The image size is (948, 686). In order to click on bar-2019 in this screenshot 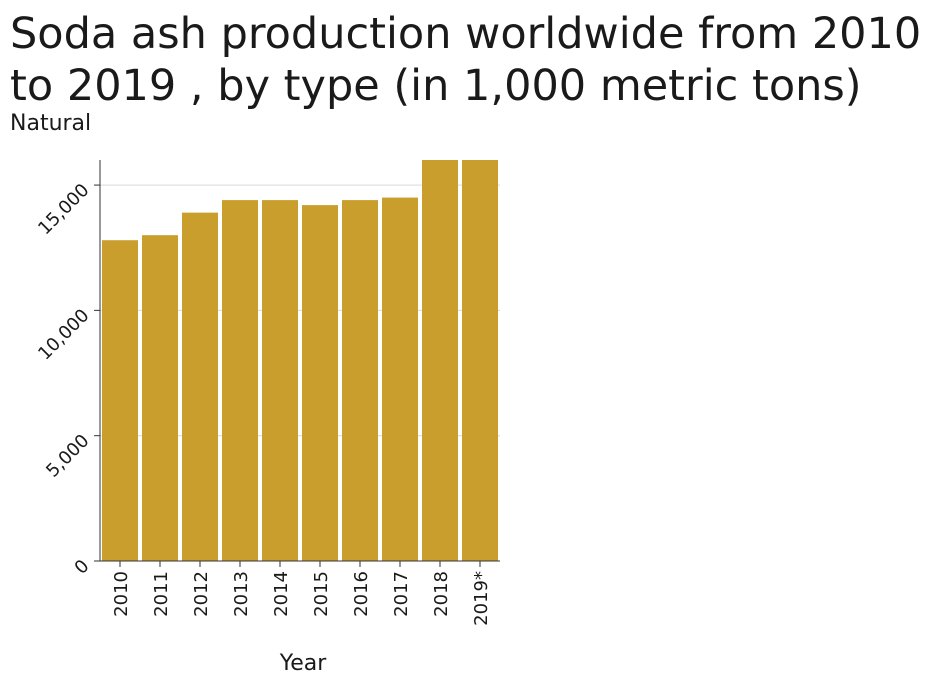, I will do `click(480, 360)`.